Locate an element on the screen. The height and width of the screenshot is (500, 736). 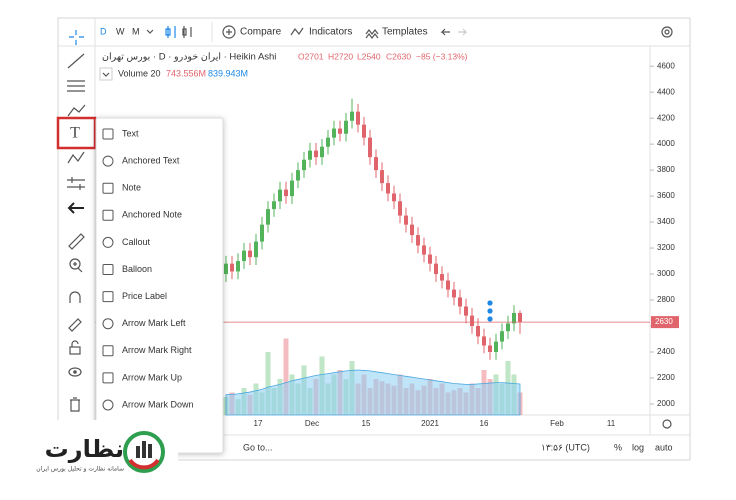
logo: نظارت سامانه نظارت و تحلیل بورس ایران is located at coordinates (98, 450).